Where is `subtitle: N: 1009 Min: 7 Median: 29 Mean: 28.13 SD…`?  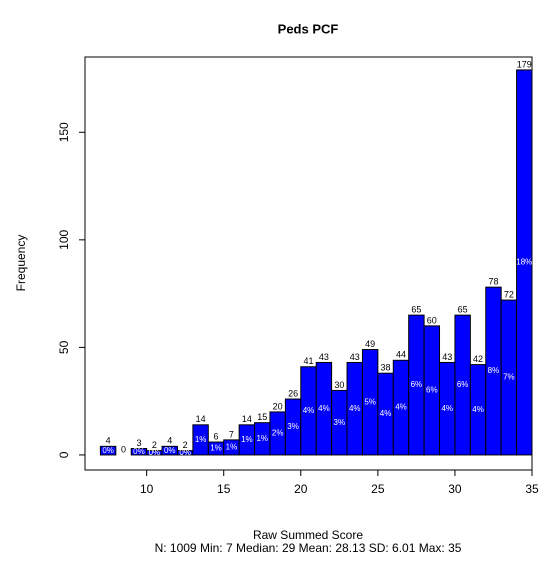 subtitle: N: 1009 Min: 7 Median: 29 Mean: 28.13 SD… is located at coordinates (308, 548).